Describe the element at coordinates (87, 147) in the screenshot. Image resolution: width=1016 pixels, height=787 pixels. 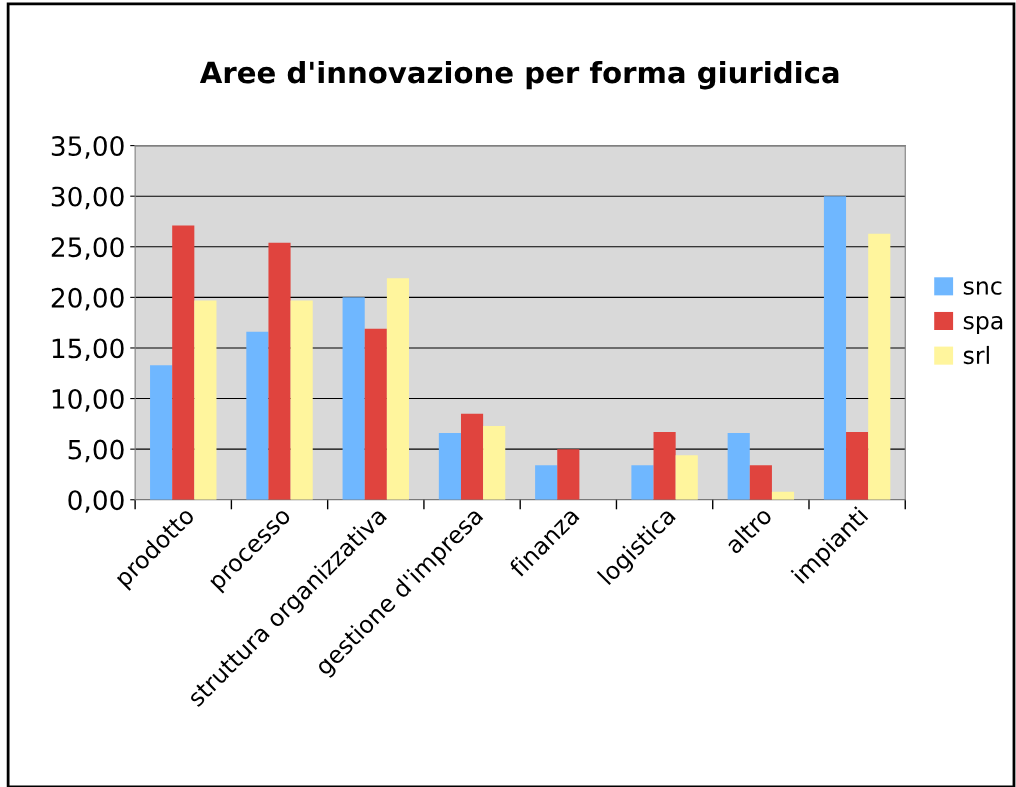
I see `y-tick-label: 35,00` at that location.